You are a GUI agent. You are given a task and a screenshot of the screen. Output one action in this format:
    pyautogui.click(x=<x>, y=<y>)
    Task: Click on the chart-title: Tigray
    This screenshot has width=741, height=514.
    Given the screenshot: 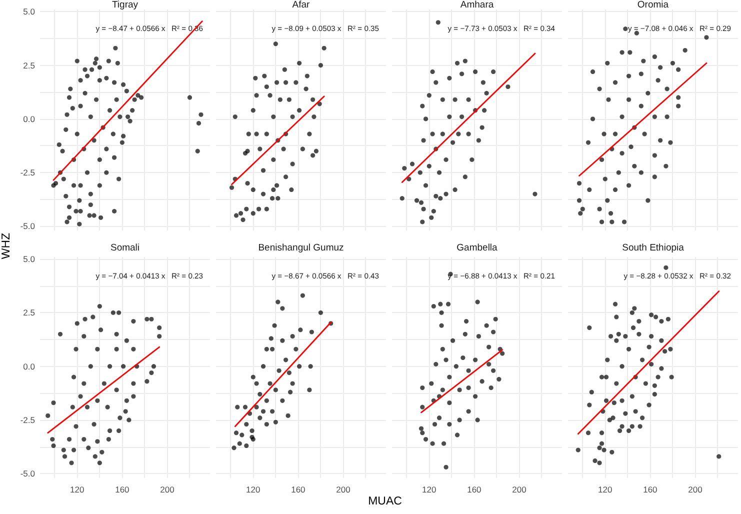 What is the action you would take?
    pyautogui.click(x=125, y=5)
    